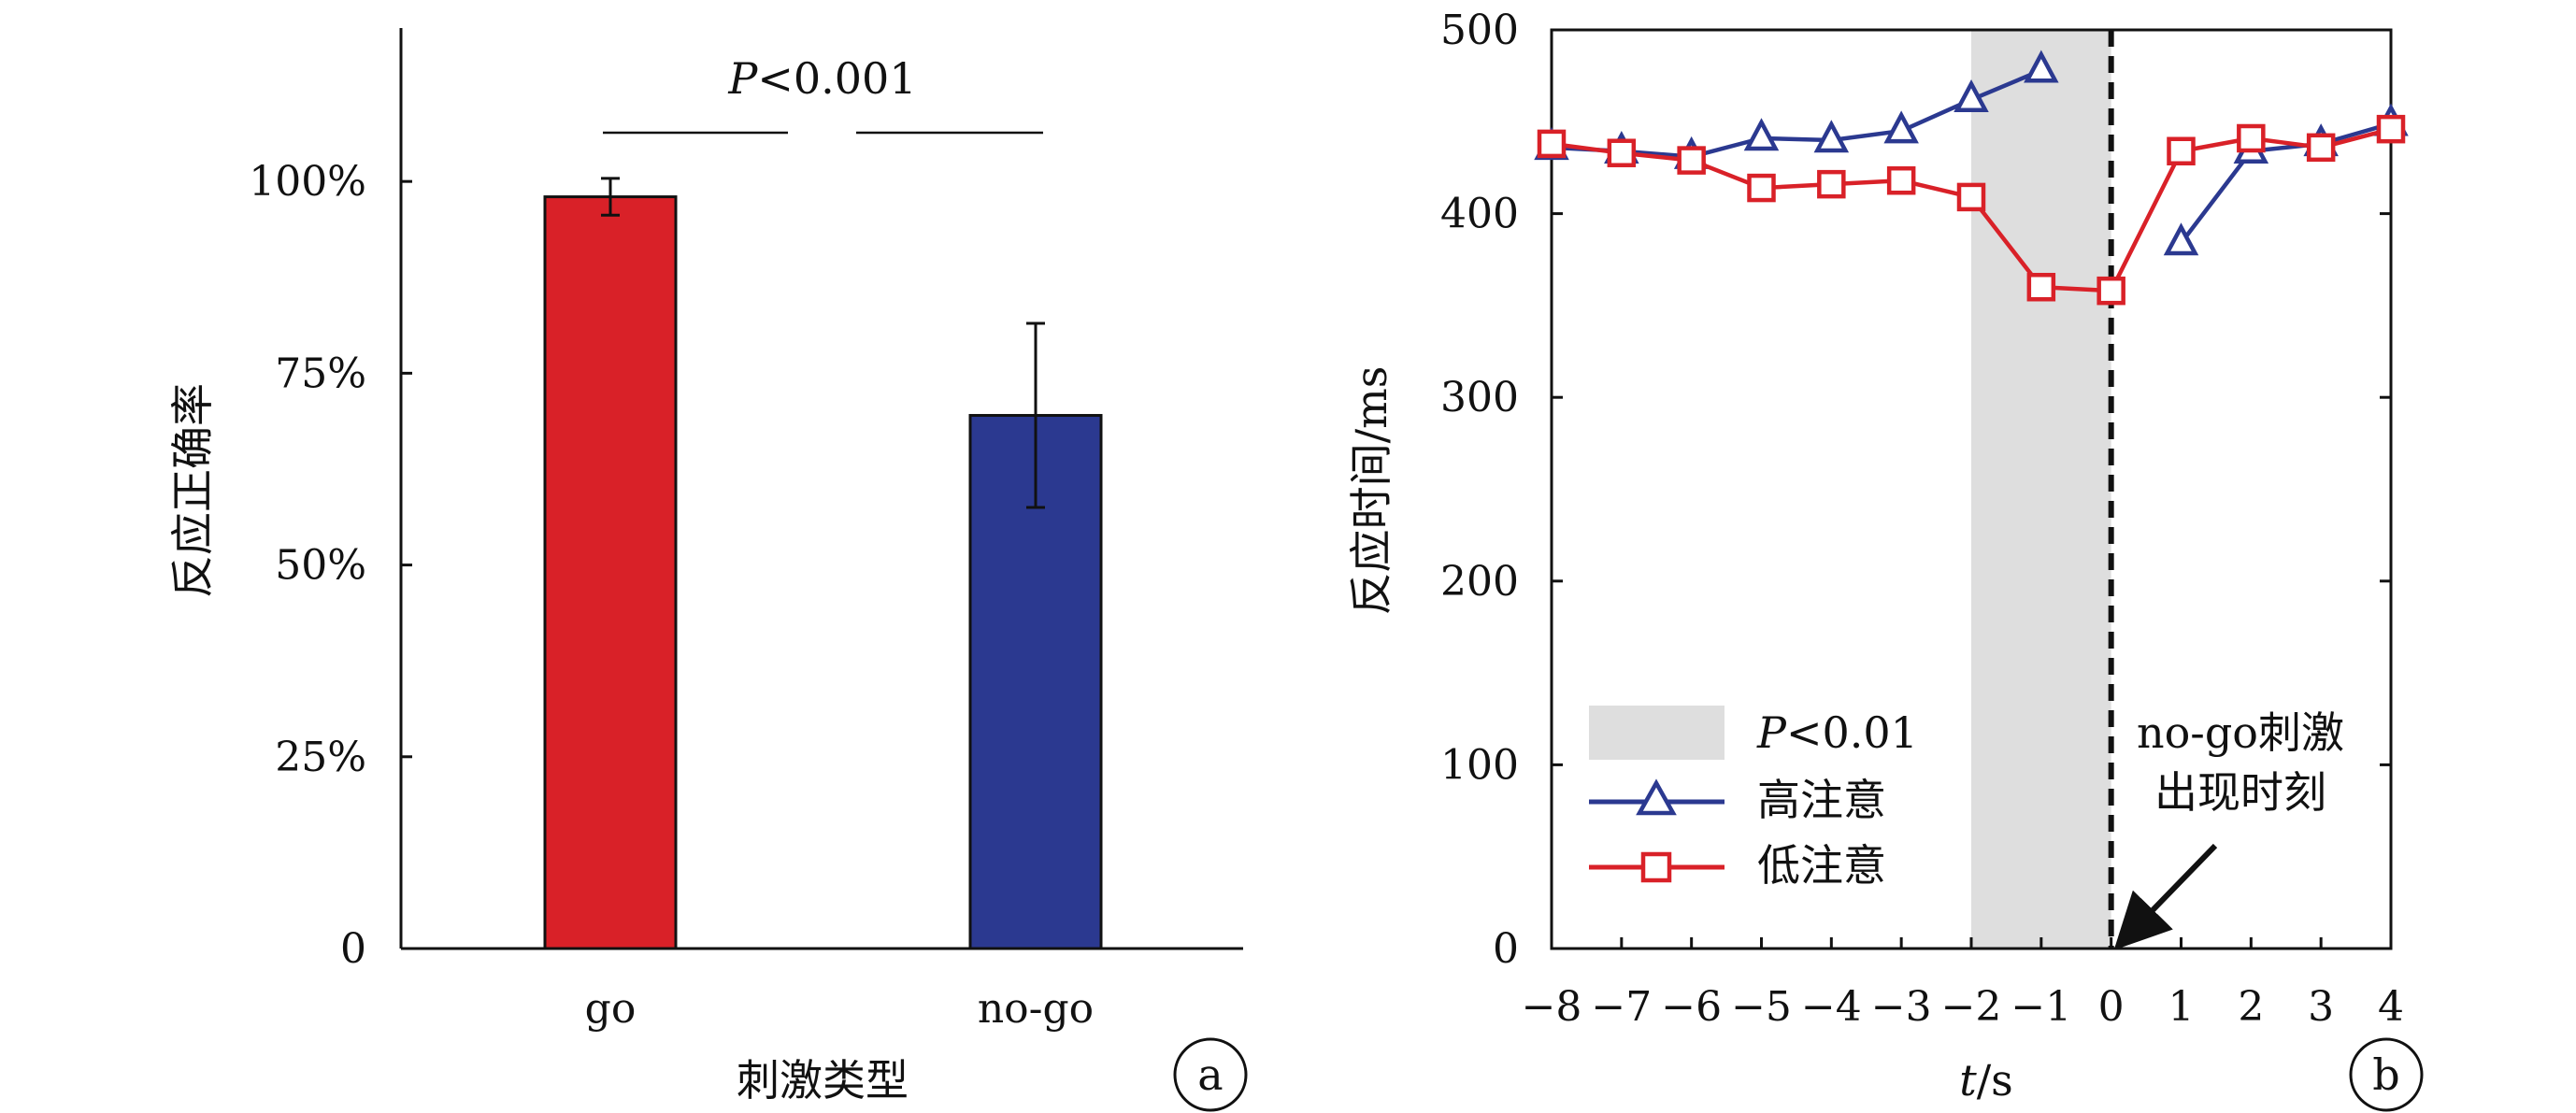 Image resolution: width=2576 pixels, height=1113 pixels. I want to click on x-tick-label: −7, so click(1621, 1007).